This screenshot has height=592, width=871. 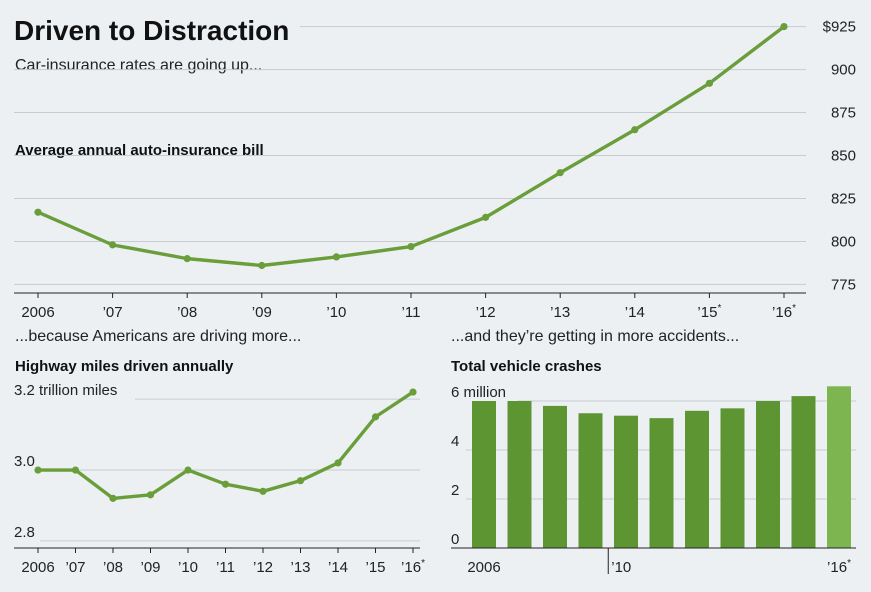 What do you see at coordinates (843, 113) in the screenshot?
I see `y-tick-label: 875` at bounding box center [843, 113].